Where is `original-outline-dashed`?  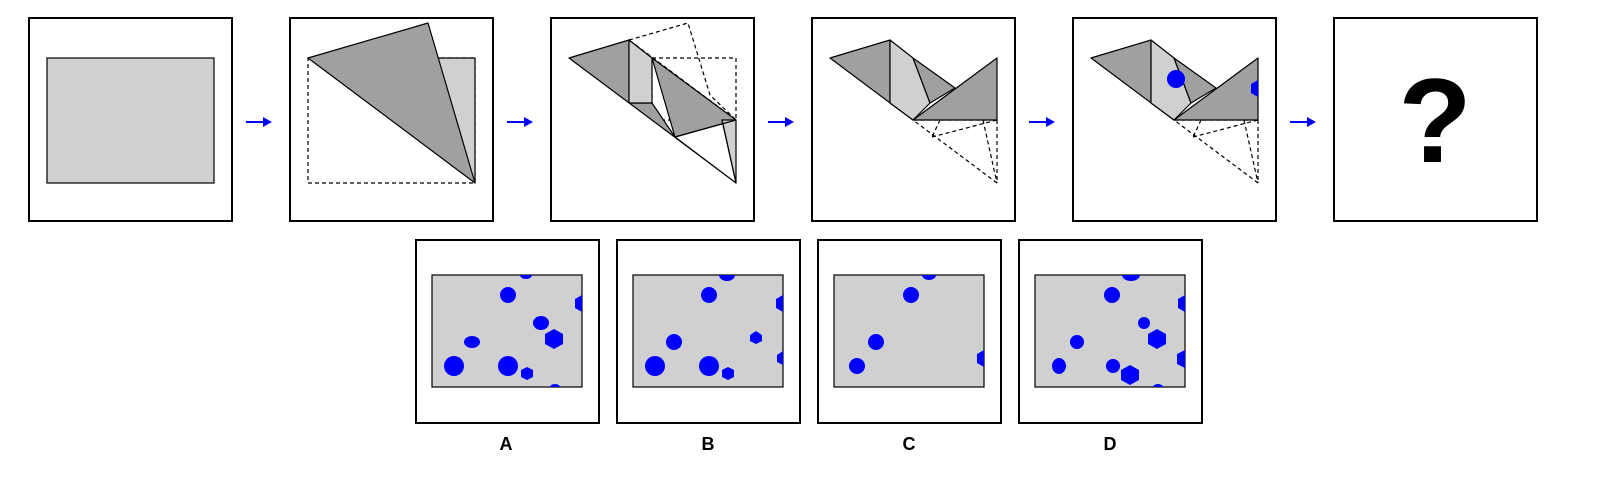 original-outline-dashed is located at coordinates (391, 120).